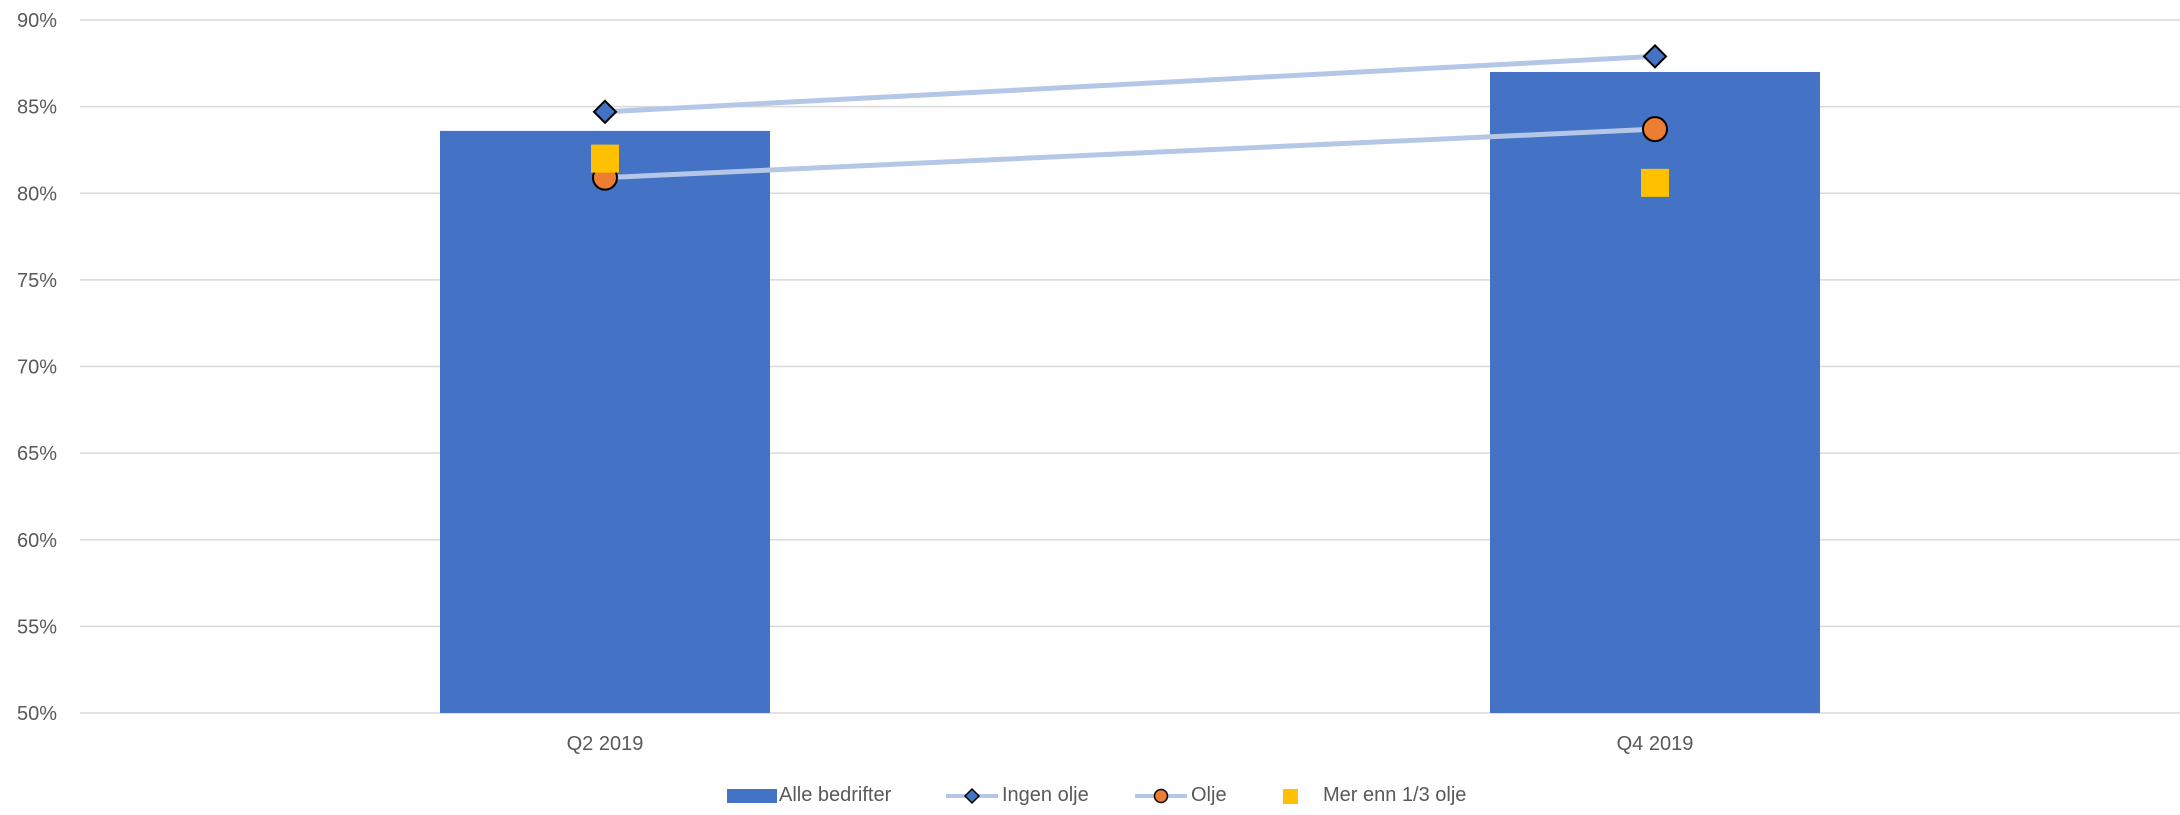  I want to click on y-tick-label: 55%, so click(37, 627).